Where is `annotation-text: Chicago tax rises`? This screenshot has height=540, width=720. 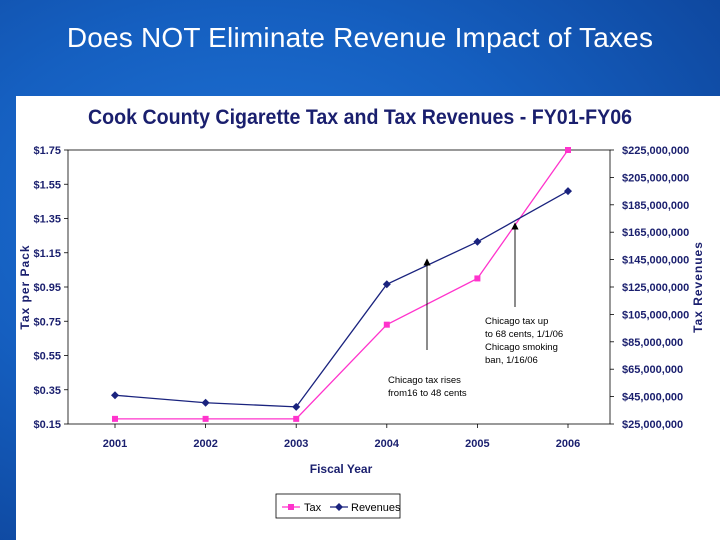 annotation-text: Chicago tax rises is located at coordinates (424, 380).